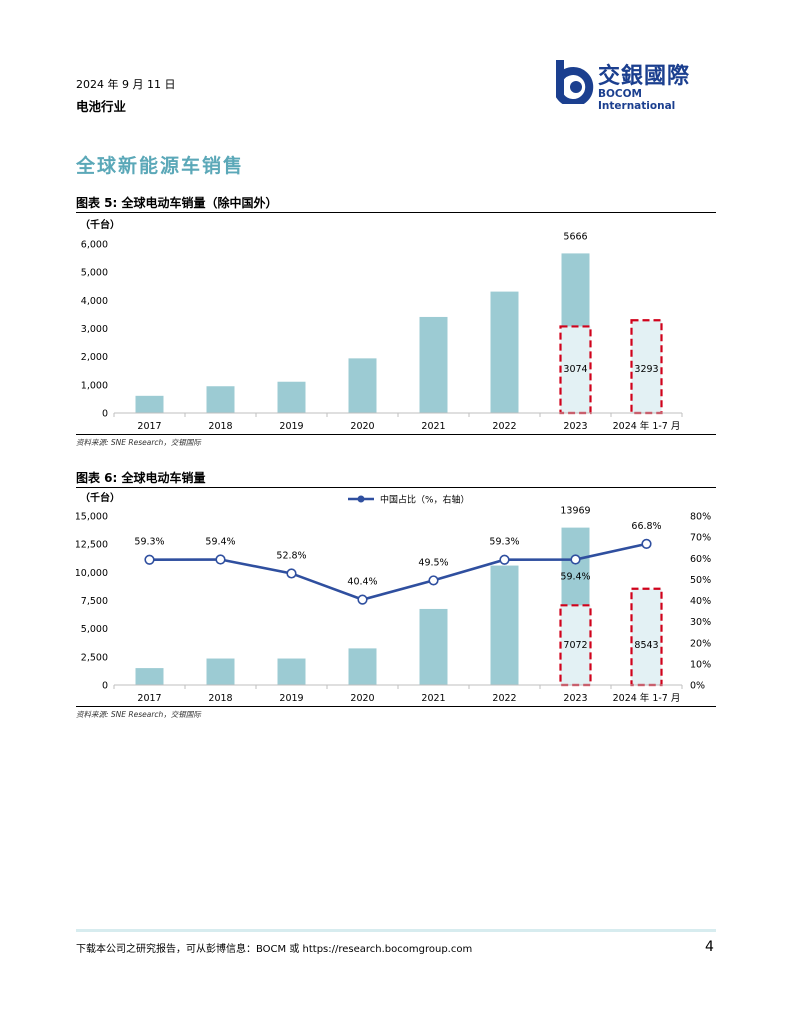 The height and width of the screenshot is (1024, 791). I want to click on highlight-value-label: 3074, so click(575, 369).